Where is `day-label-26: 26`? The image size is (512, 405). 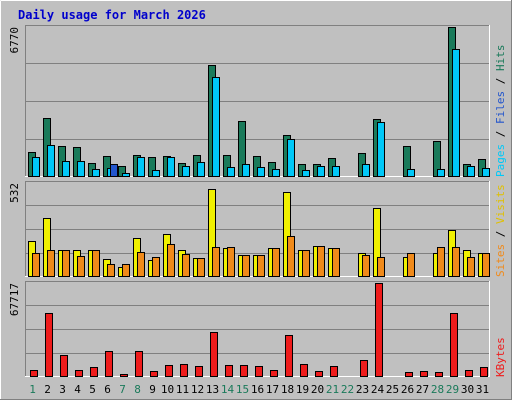 day-label-26: 26 is located at coordinates (407, 389).